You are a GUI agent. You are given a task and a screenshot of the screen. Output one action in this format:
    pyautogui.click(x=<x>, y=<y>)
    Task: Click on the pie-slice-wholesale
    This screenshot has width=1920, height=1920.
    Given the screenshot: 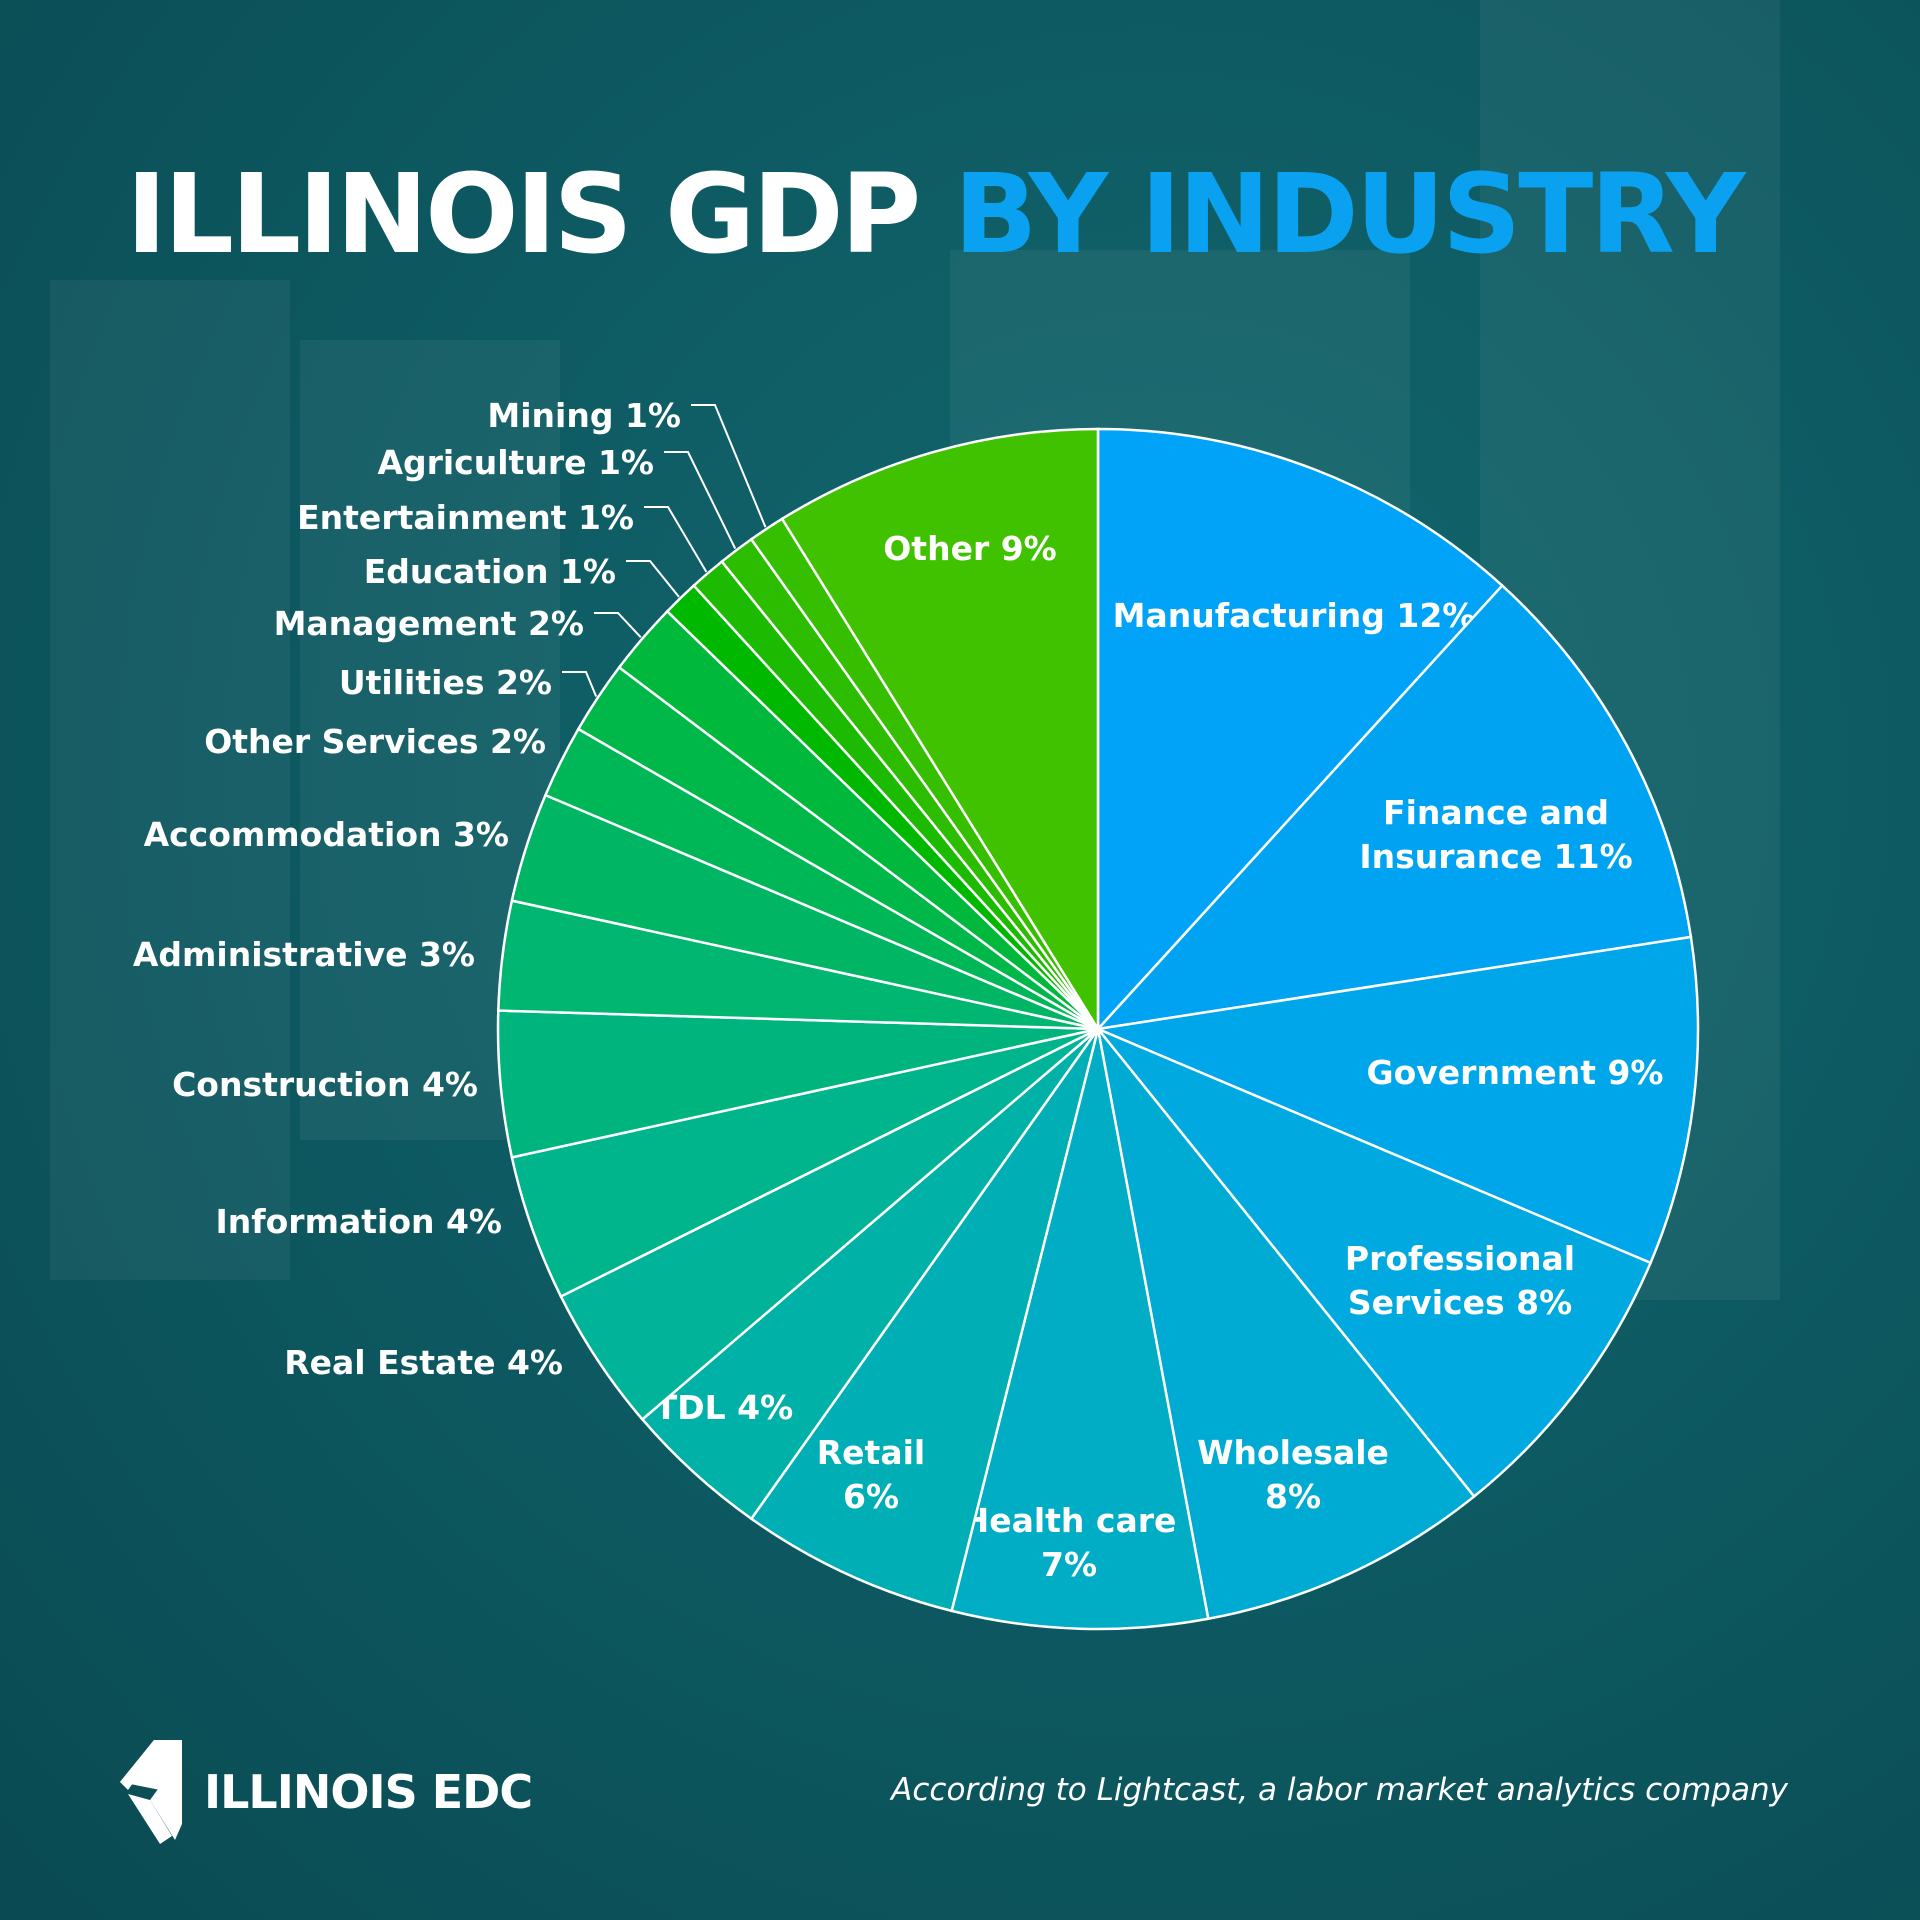 What is the action you would take?
    pyautogui.click(x=1286, y=1324)
    